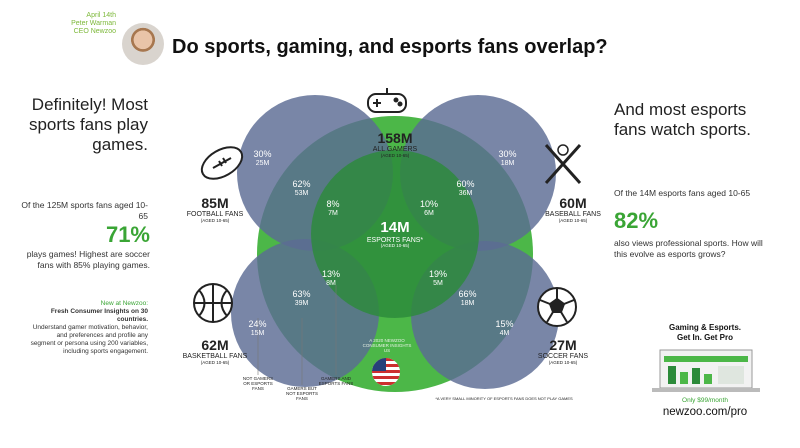 This screenshot has width=800, height=448. Describe the element at coordinates (465, 184) in the screenshot. I see `baseball-gamers-pct: 60%` at that location.